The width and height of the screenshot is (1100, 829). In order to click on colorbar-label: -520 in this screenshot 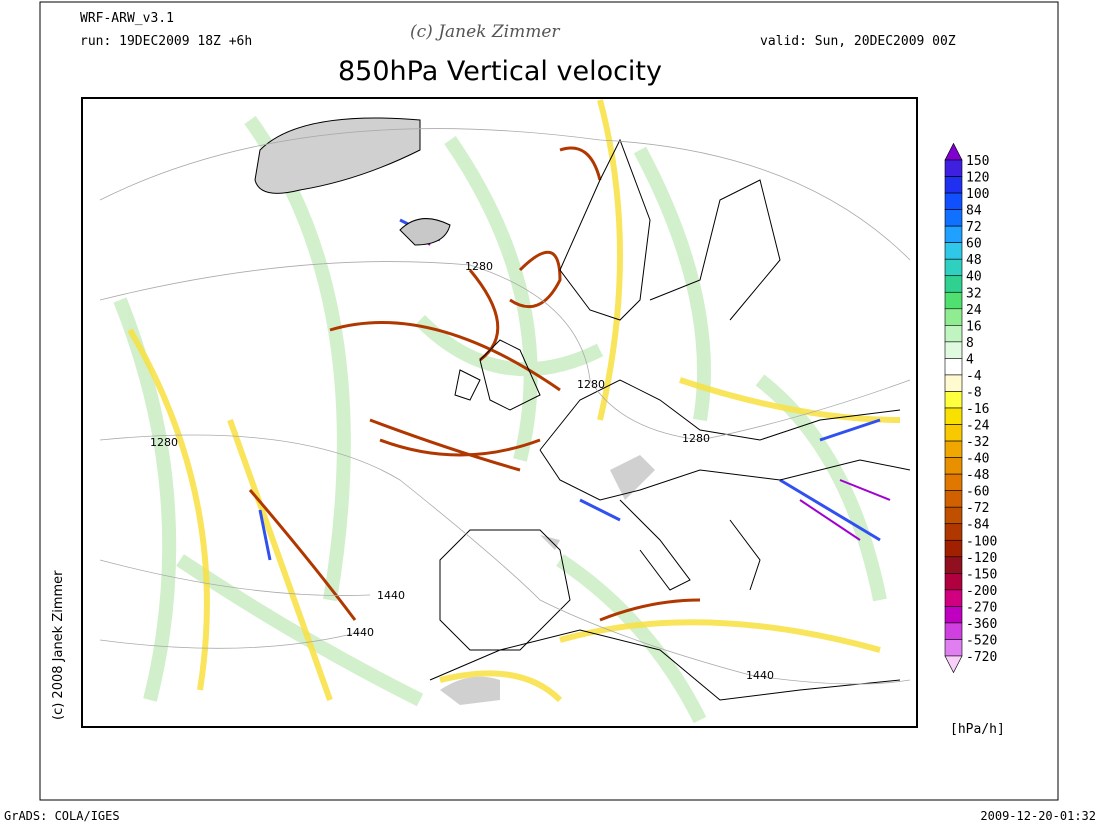, I will do `click(981, 640)`.